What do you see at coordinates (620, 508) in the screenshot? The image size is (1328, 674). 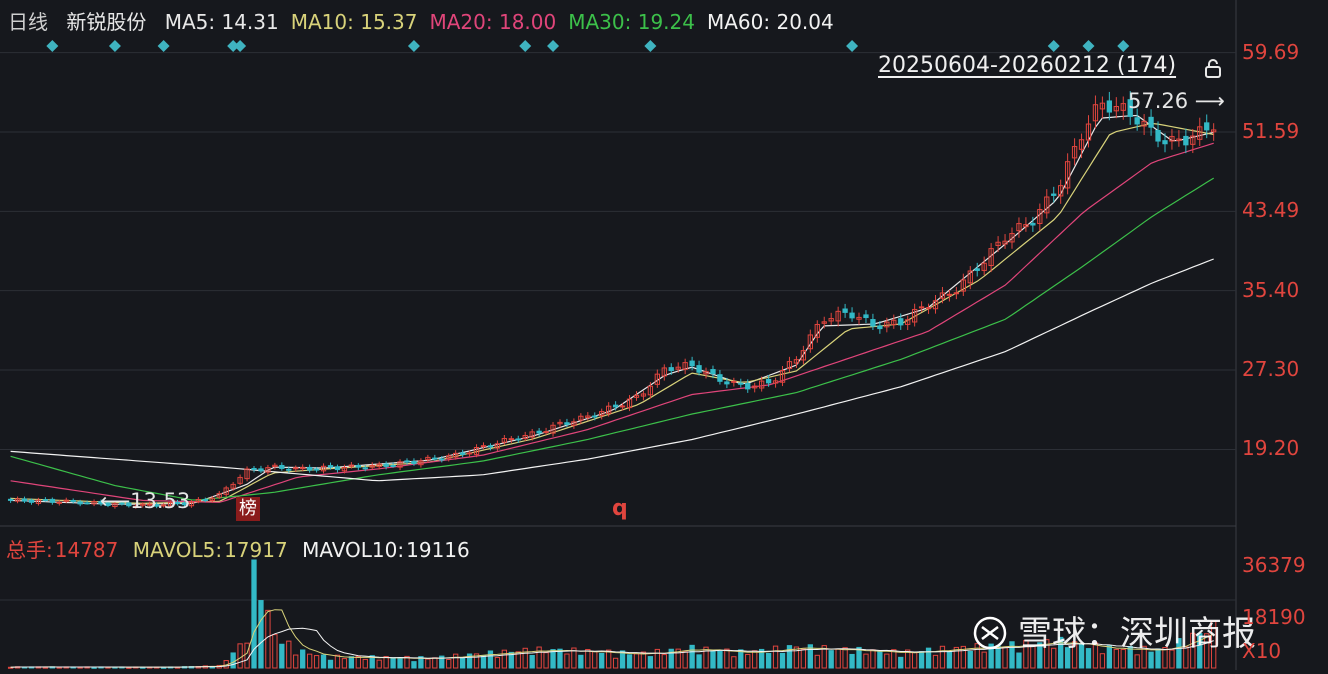 I see `q-marker: q` at bounding box center [620, 508].